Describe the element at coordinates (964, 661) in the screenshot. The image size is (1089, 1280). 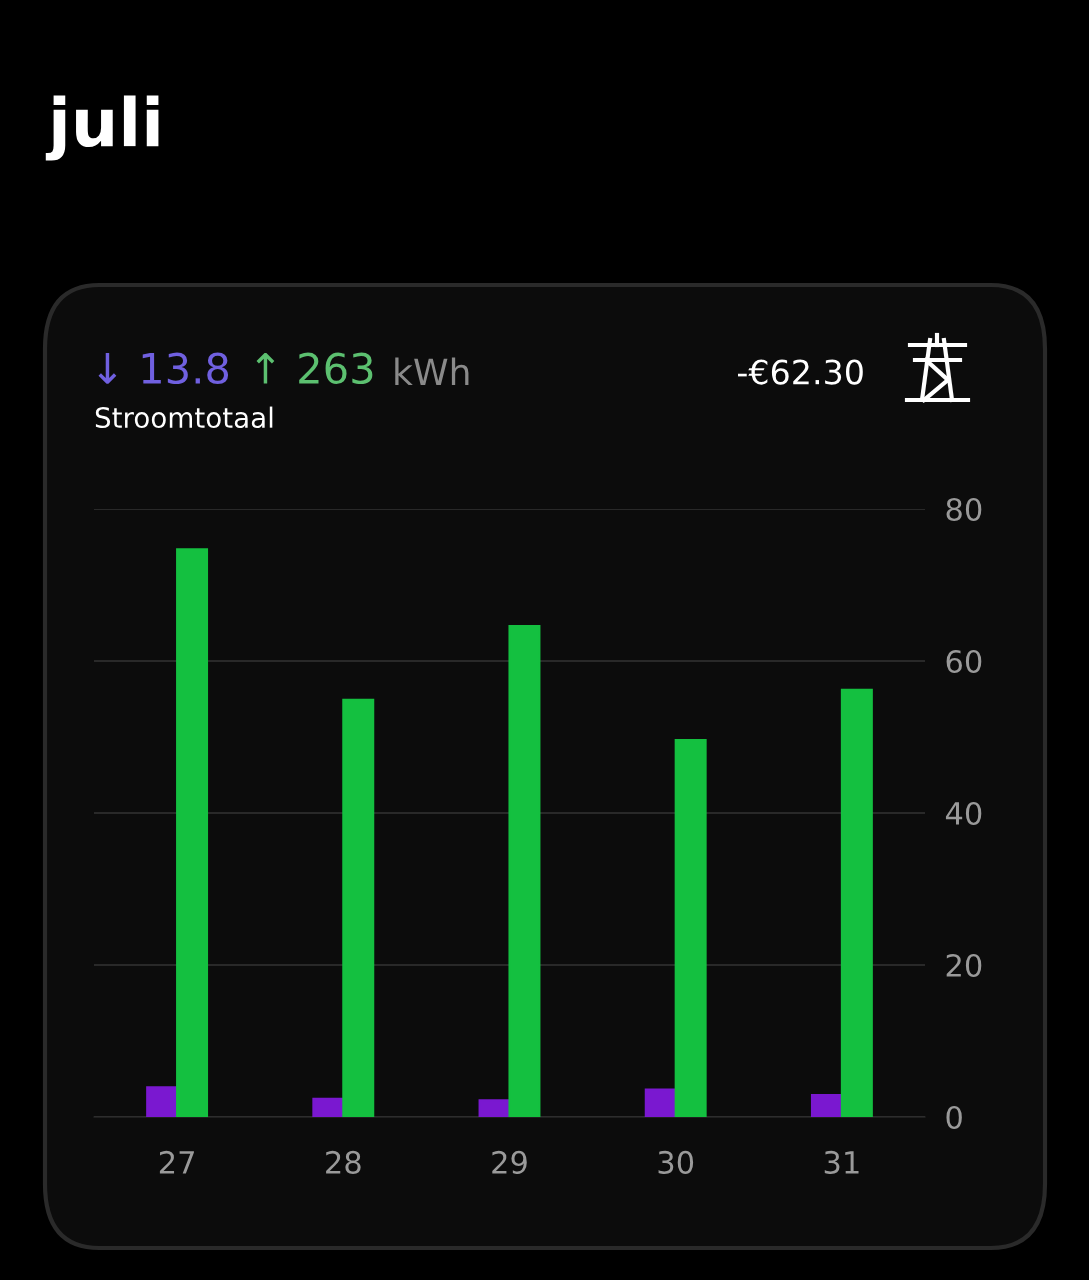
I see `y-tick-label: 60` at that location.